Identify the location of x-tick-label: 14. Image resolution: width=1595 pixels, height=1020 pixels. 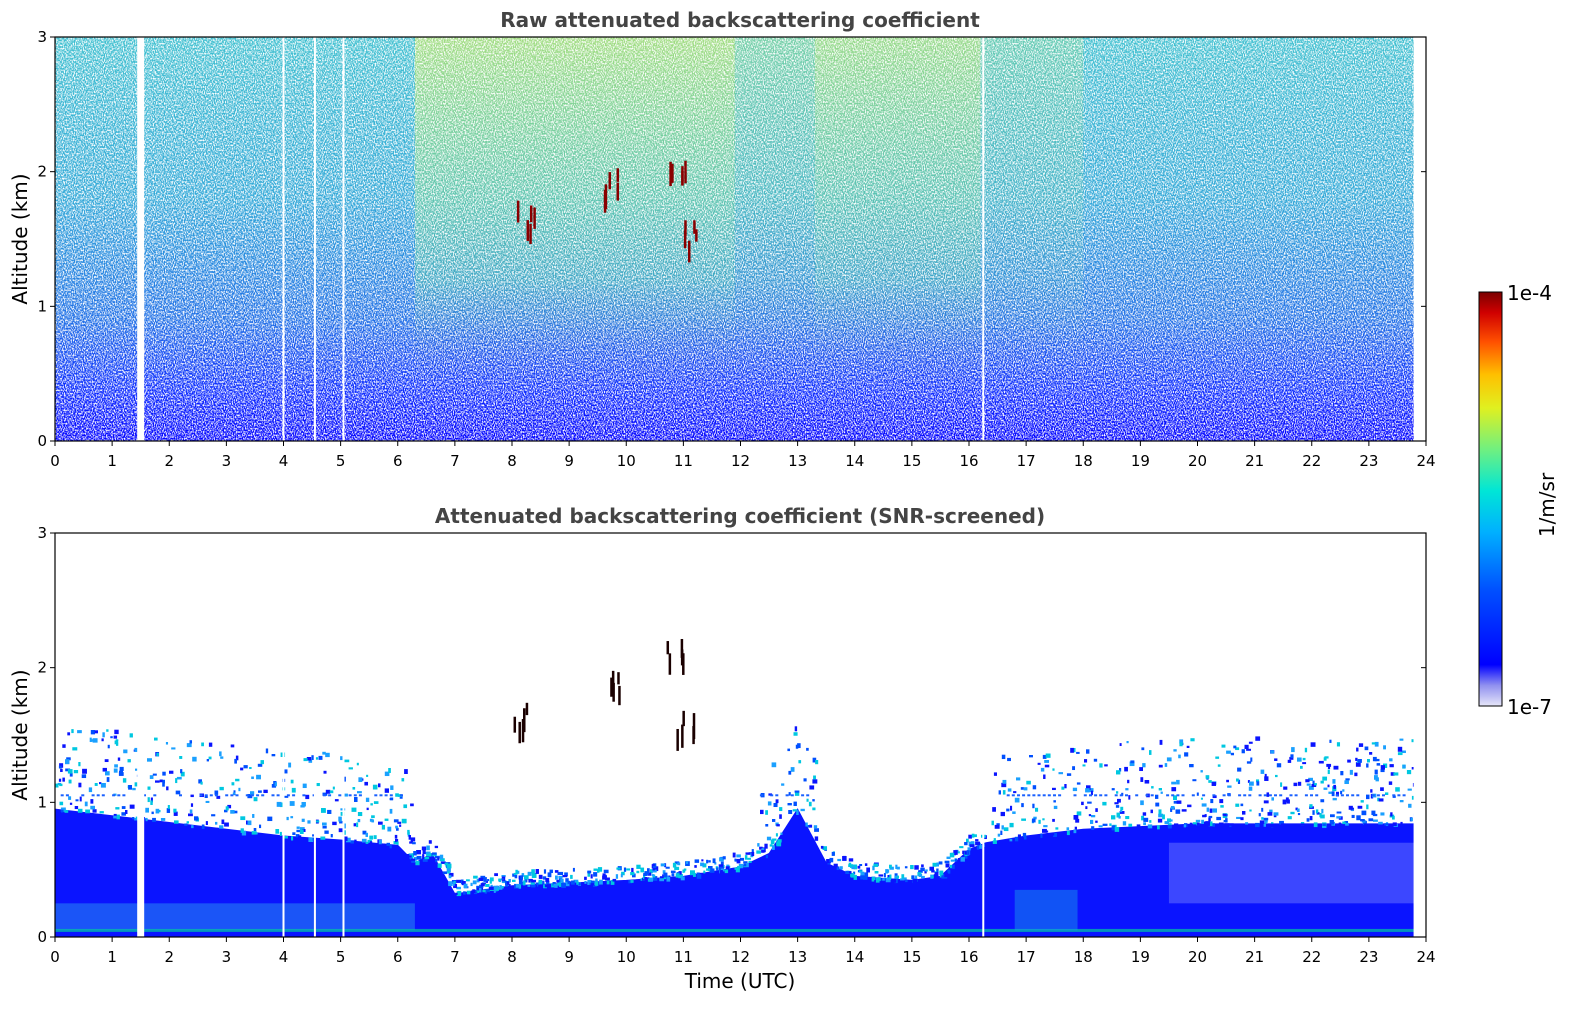
(854, 461).